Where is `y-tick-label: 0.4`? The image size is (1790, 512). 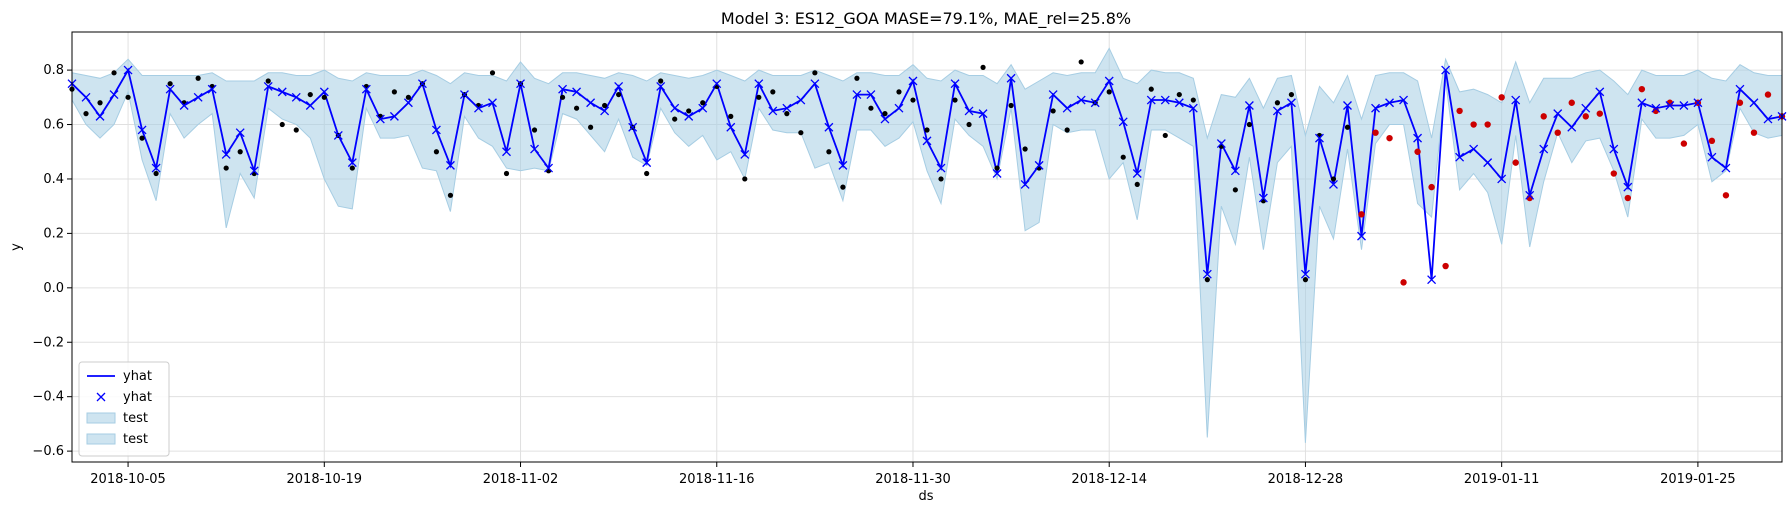
y-tick-label: 0.4 is located at coordinates (53, 179).